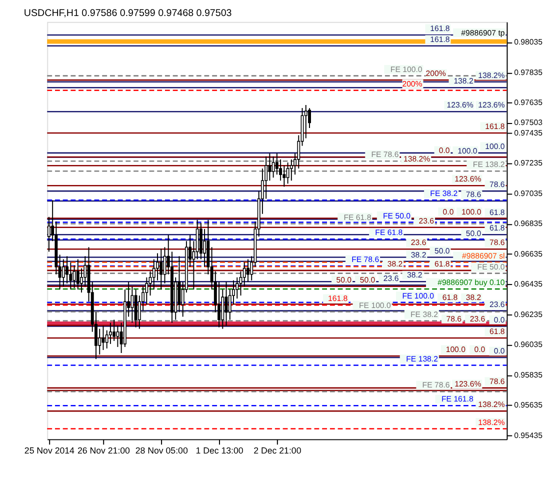 Image resolution: width=546 pixels, height=477 pixels. What do you see at coordinates (529, 375) in the screenshot?
I see `y-tick-label: 0.95835` at bounding box center [529, 375].